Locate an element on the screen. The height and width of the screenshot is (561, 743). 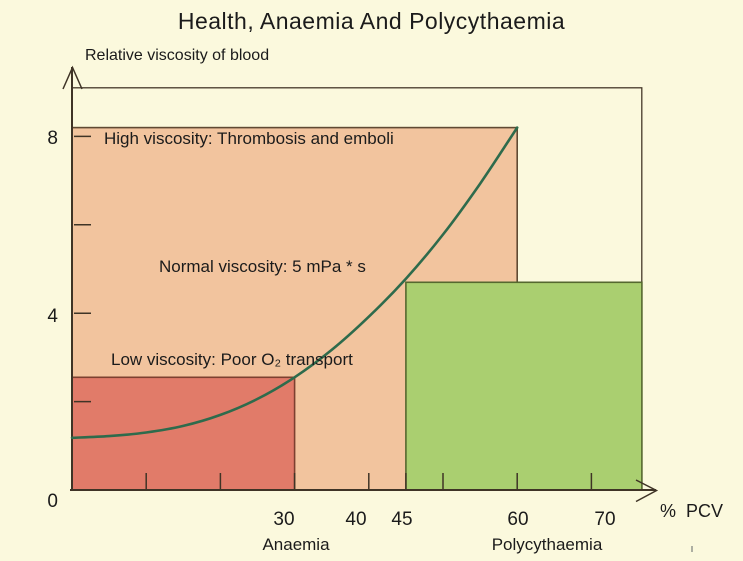
low-viscosity-zone is located at coordinates (183, 433).